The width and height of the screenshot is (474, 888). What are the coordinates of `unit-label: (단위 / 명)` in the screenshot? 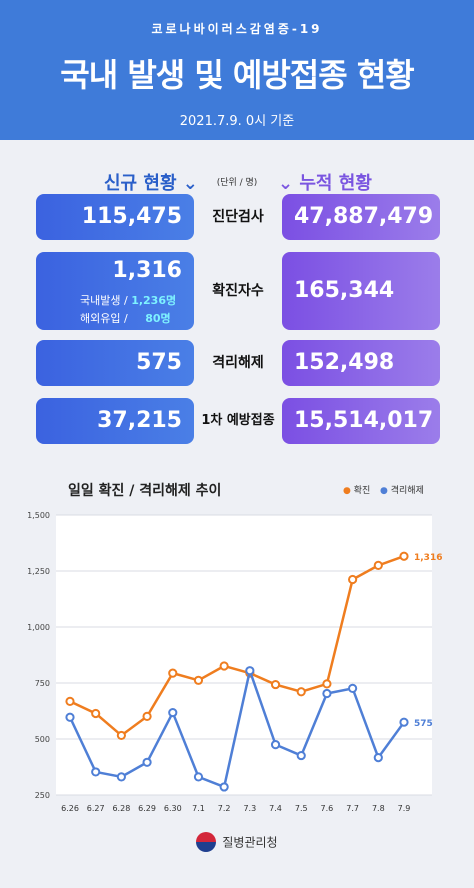 It's located at (237, 183).